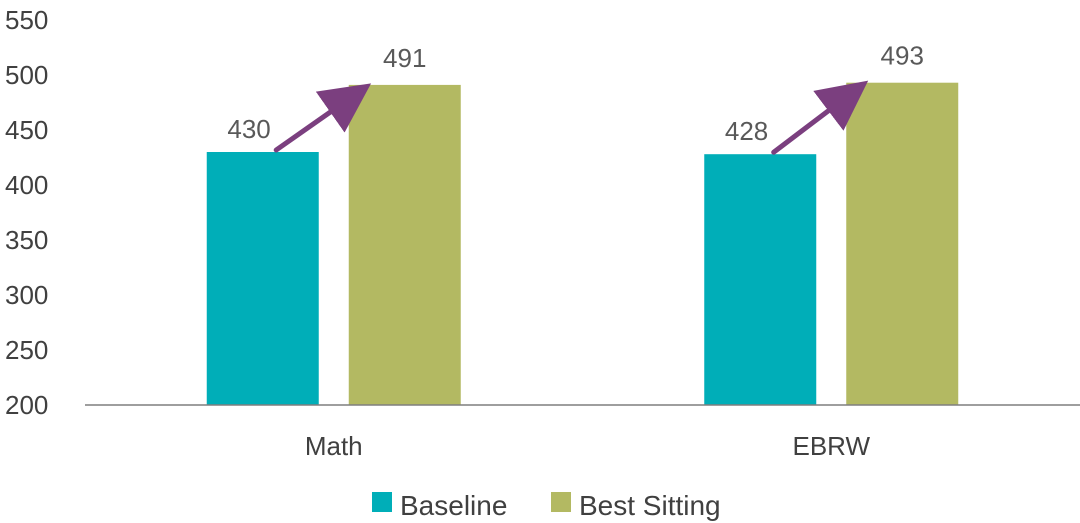  I want to click on data-label: 428, so click(746, 131).